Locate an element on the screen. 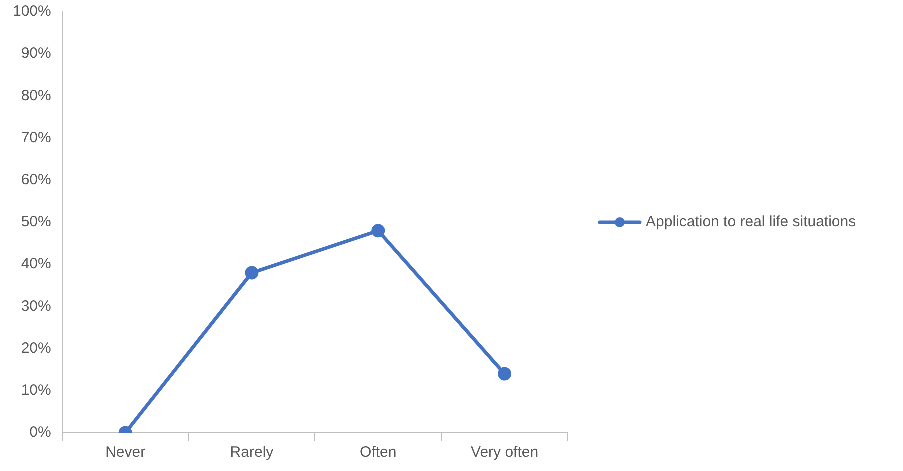  x-tick-label: Never is located at coordinates (126, 453).